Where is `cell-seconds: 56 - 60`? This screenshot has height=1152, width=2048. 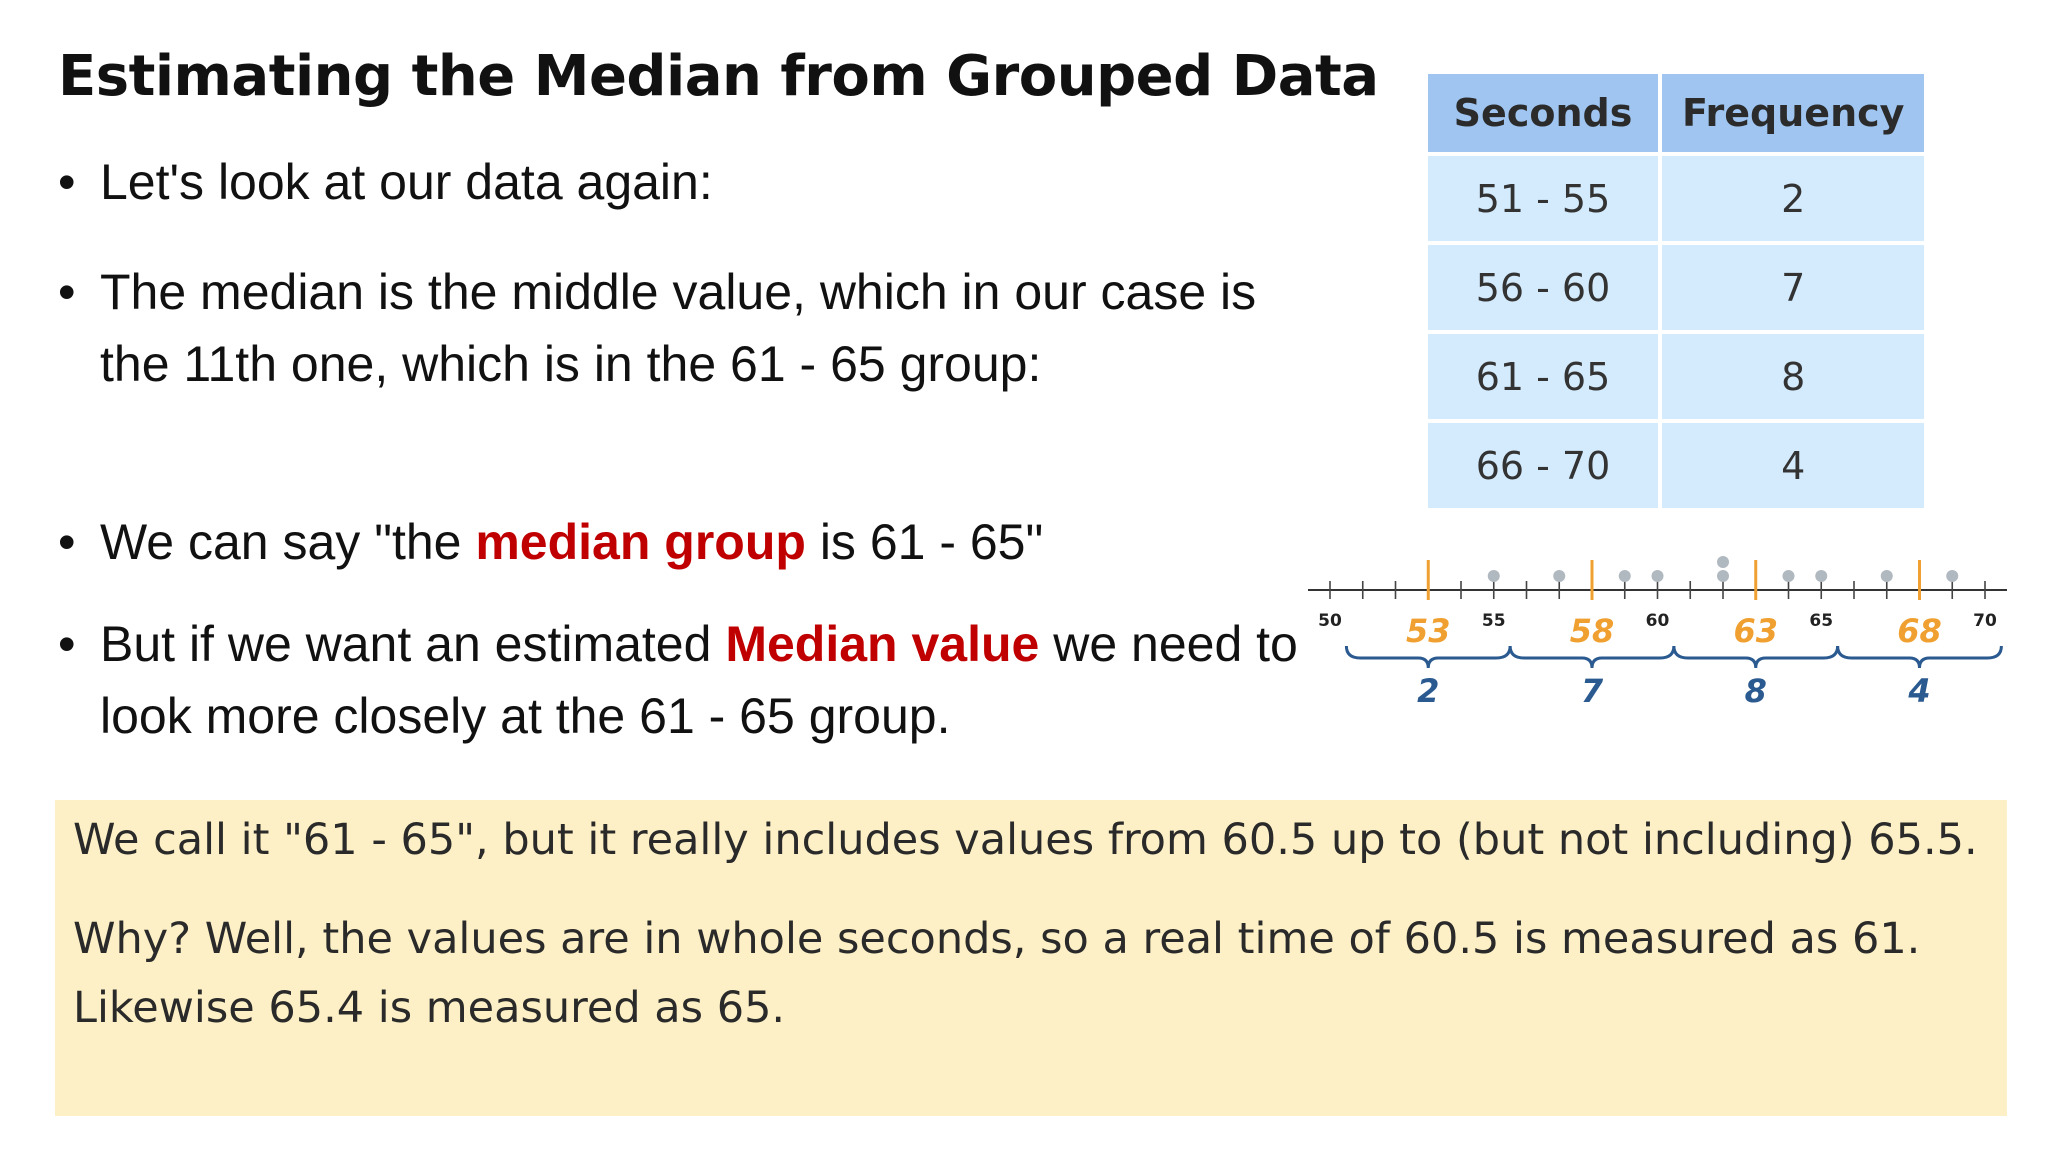 cell-seconds: 56 - 60 is located at coordinates (1543, 287).